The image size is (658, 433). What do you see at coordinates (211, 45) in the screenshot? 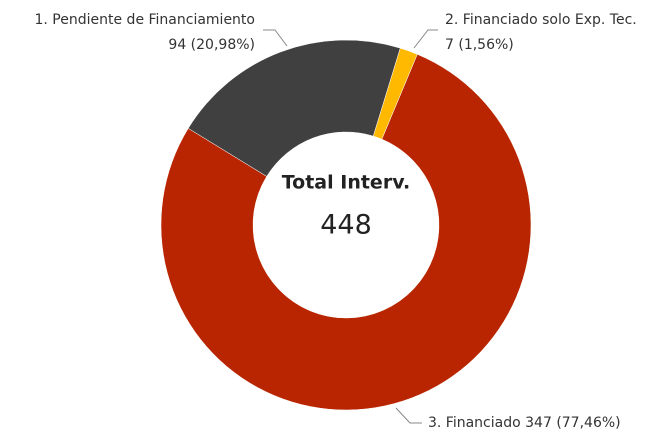
I see `slice-value-label: 94 (20,98%)` at bounding box center [211, 45].